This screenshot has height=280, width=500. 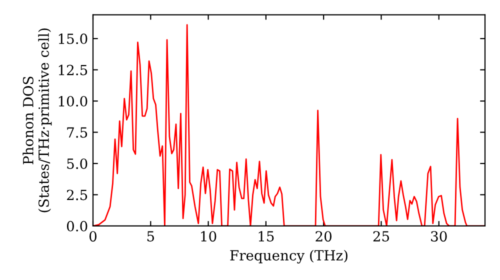 I want to click on x-tick-label: 30, so click(x=439, y=236).